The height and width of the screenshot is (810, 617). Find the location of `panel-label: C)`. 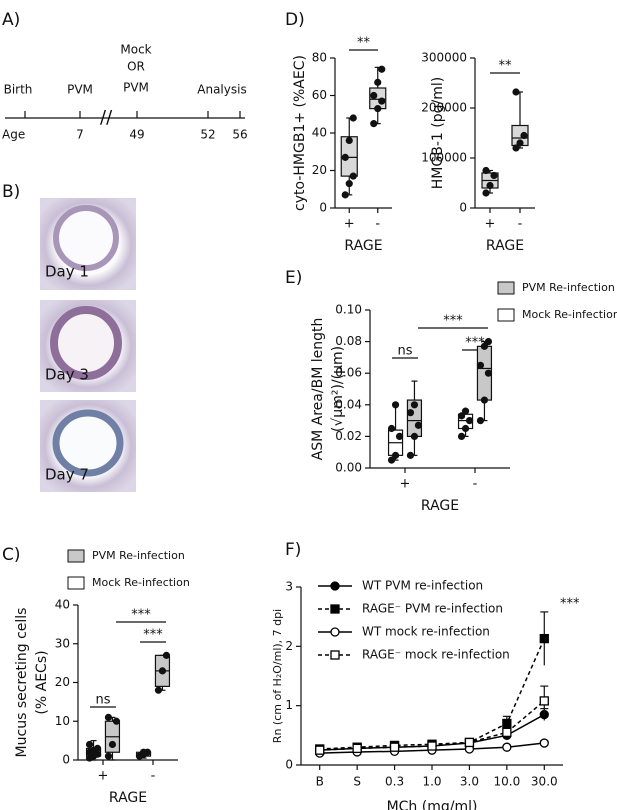

panel-label: C) is located at coordinates (11, 555).